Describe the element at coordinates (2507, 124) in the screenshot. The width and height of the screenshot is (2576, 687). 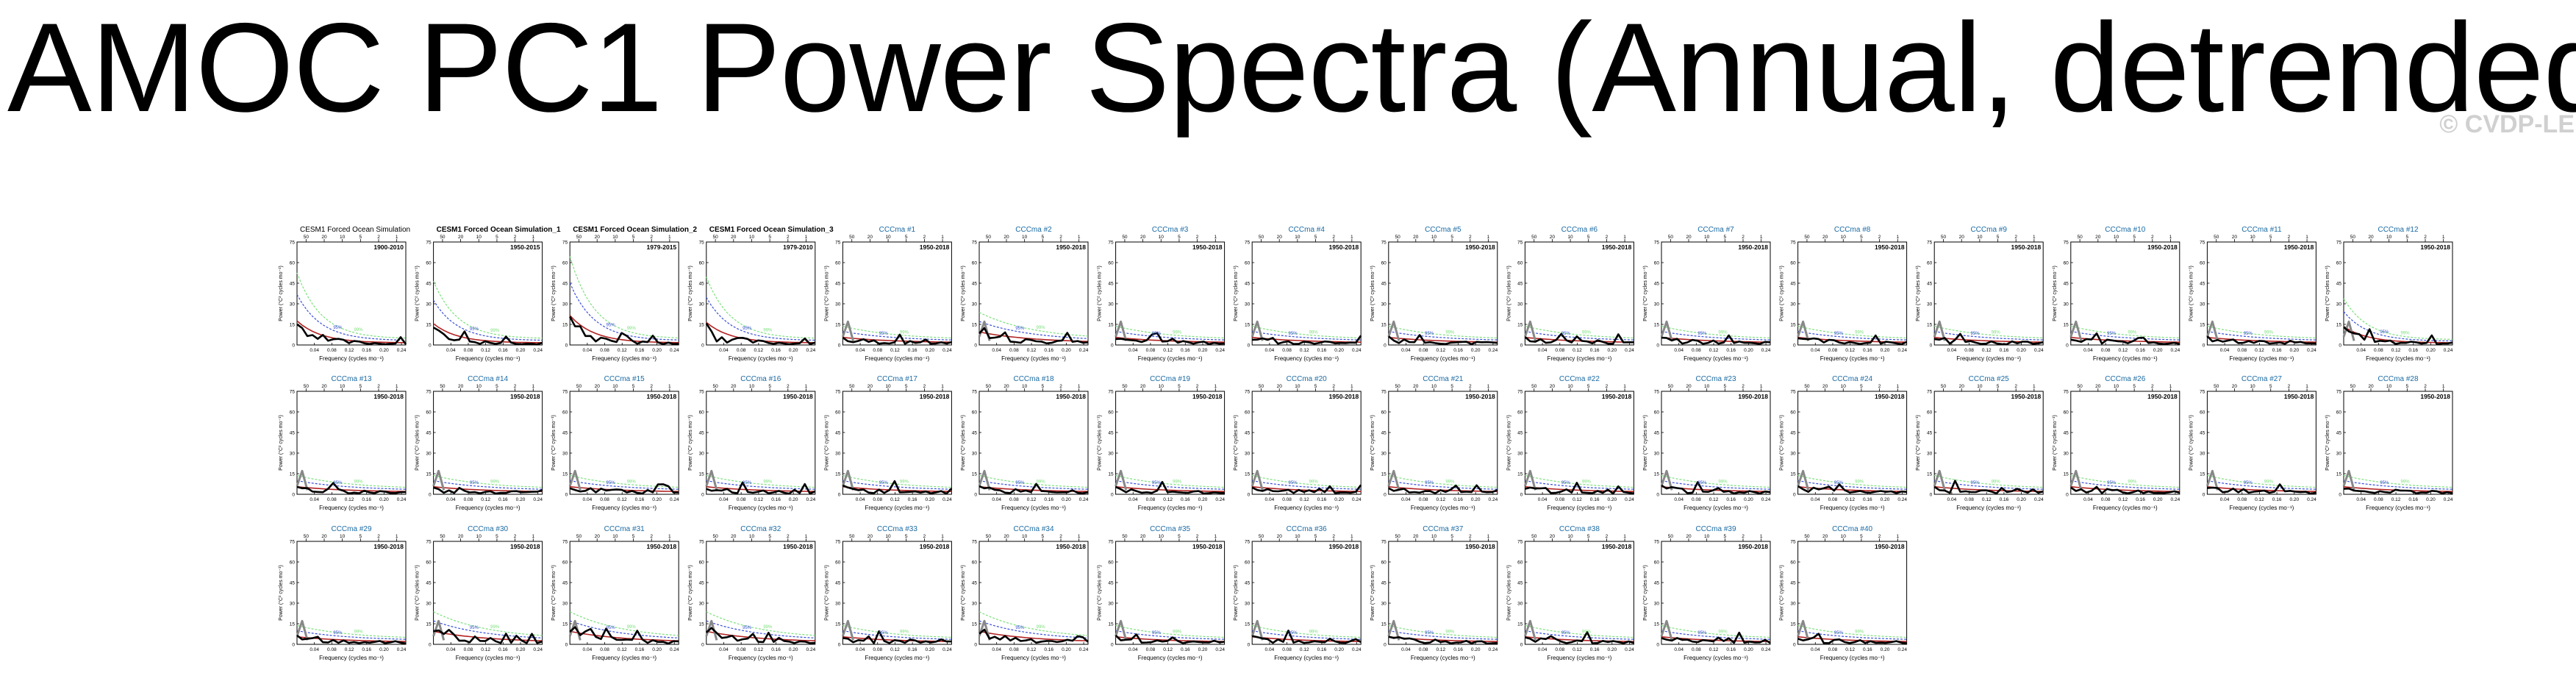
I see `cvdp-le-watermark: © CVDP-LE` at that location.